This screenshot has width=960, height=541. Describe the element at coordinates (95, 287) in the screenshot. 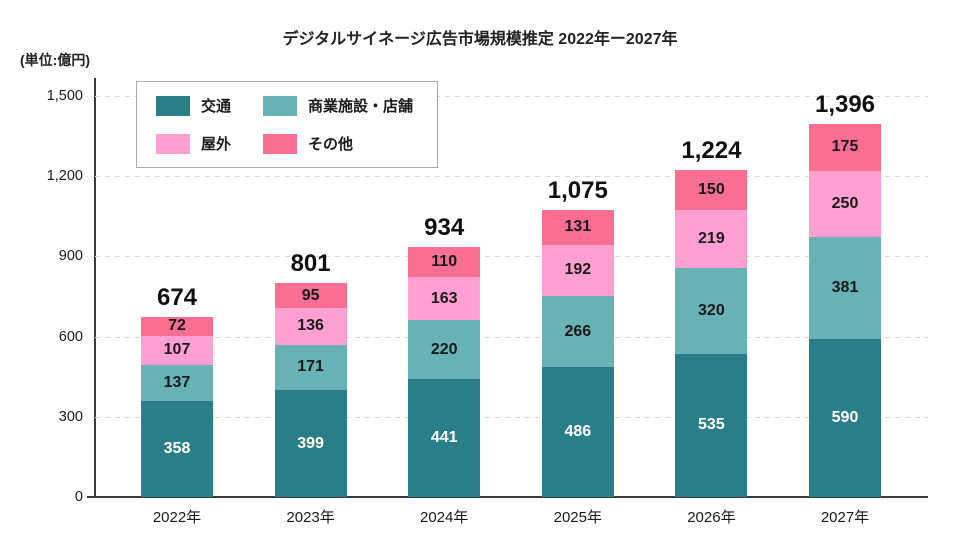

I see `y-axis-line` at that location.